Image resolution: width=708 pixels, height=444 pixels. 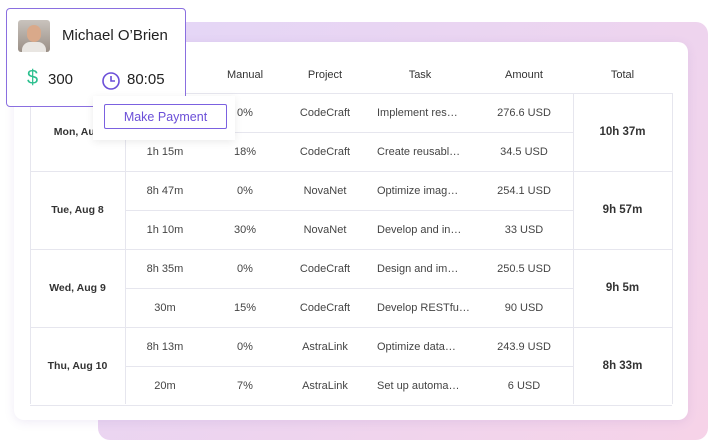 What do you see at coordinates (77, 366) in the screenshot?
I see `date-cell: Thu, Aug 10` at bounding box center [77, 366].